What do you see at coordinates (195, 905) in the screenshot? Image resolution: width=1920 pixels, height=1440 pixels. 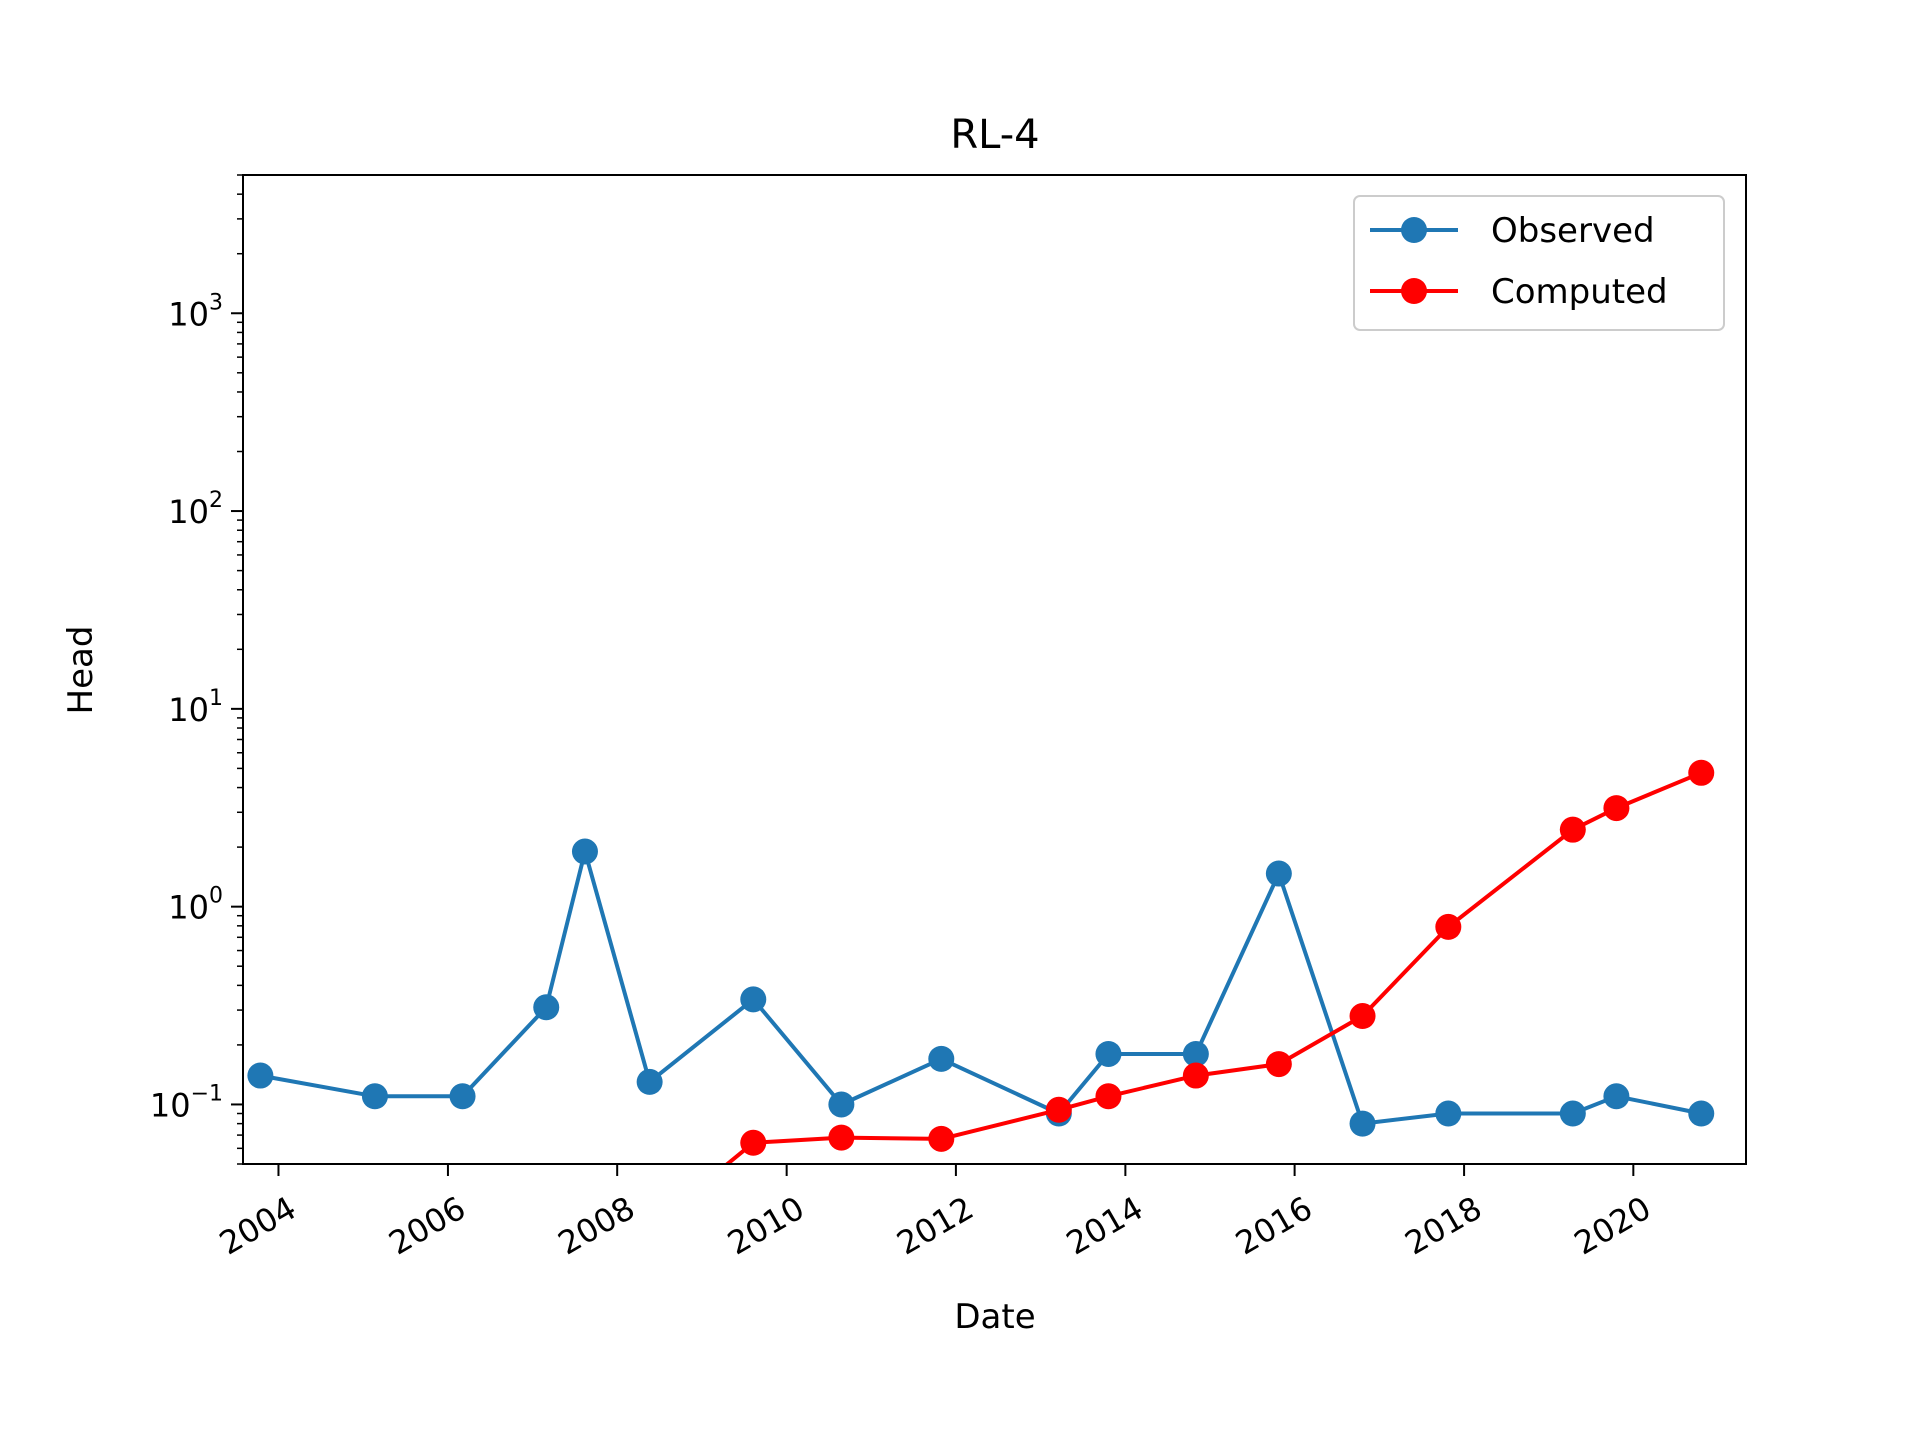 I see `y-tick-label: 10⁰` at bounding box center [195, 905].